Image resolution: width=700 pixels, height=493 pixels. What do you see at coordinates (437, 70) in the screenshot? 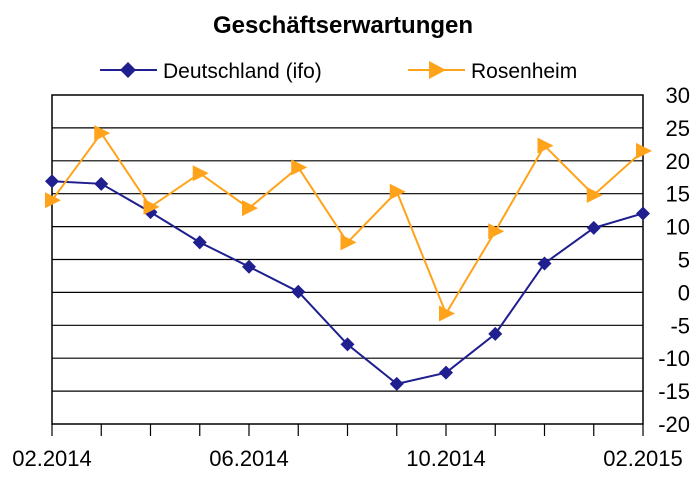
I see `legend-marker-rosenheim` at bounding box center [437, 70].